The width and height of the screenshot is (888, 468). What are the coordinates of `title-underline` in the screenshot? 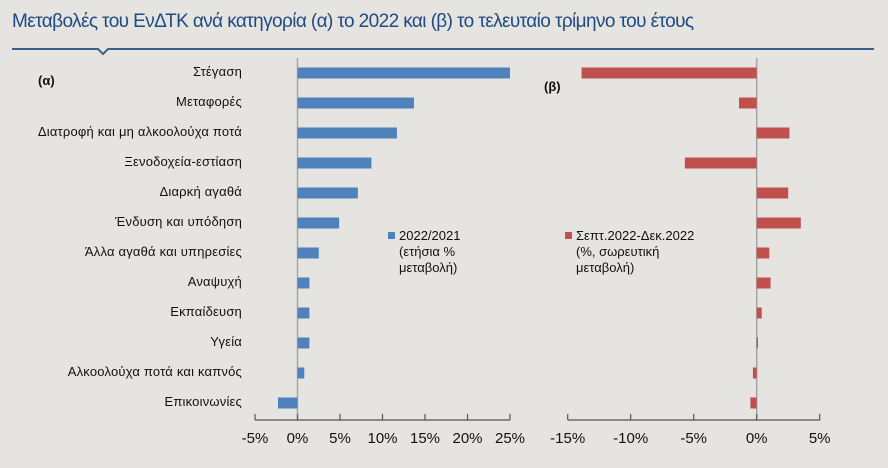 It's located at (443, 52).